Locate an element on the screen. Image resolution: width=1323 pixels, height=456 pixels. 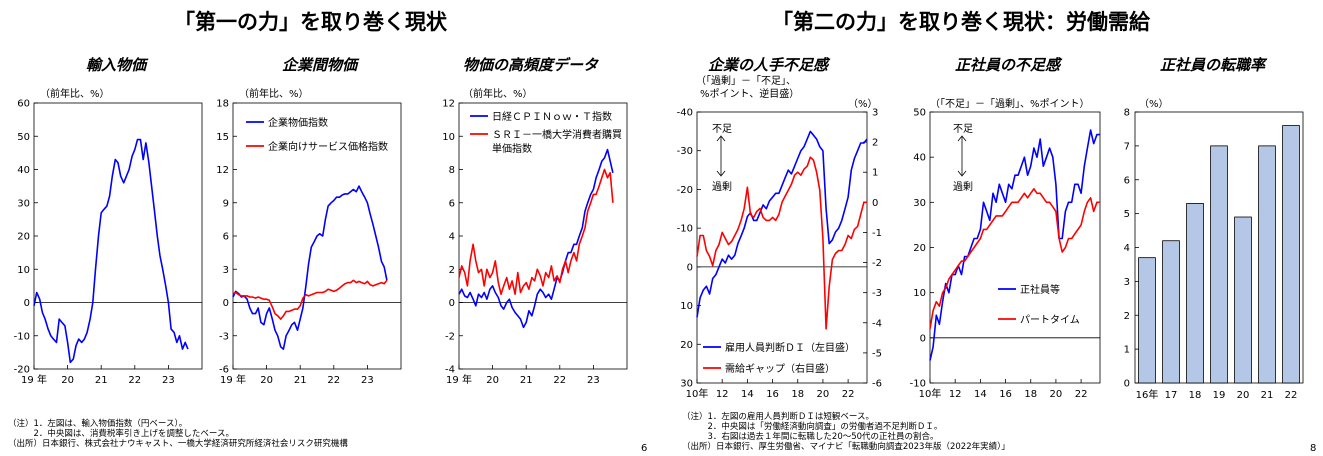
chart-title-turnover: 正社員の転職率 is located at coordinates (1213, 65).